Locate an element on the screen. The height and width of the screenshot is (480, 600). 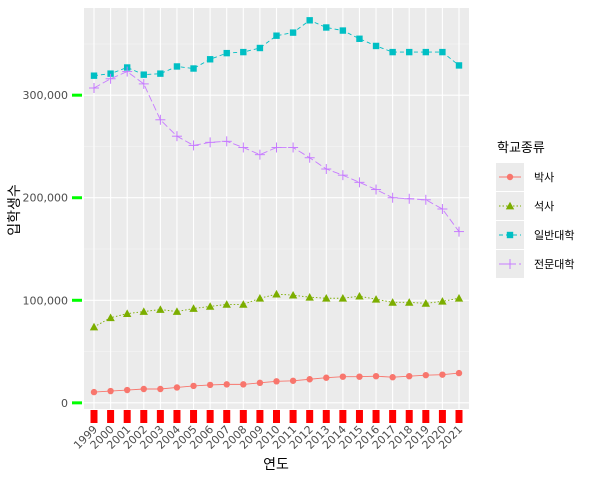
legend-item: 일반대학 is located at coordinates (535, 235).